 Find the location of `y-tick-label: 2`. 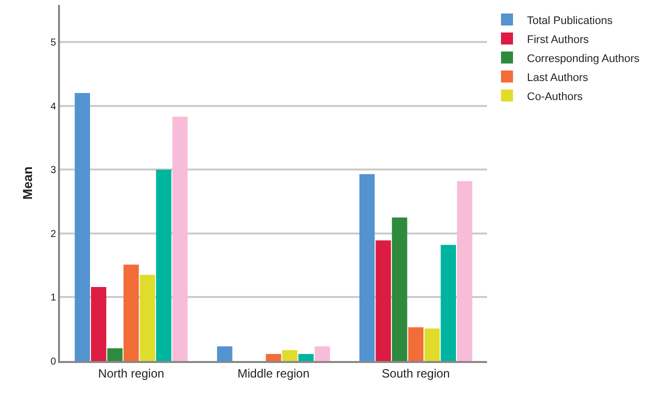

y-tick-label: 2 is located at coordinates (53, 234).